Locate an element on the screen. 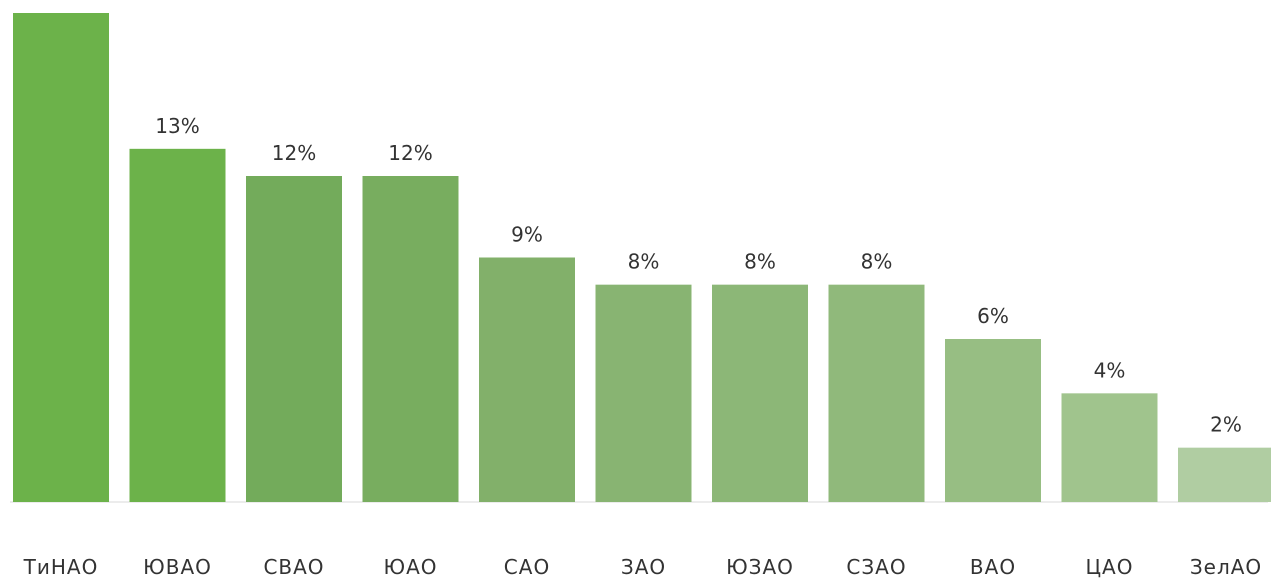  category-label-4: ЮАО is located at coordinates (410, 567).